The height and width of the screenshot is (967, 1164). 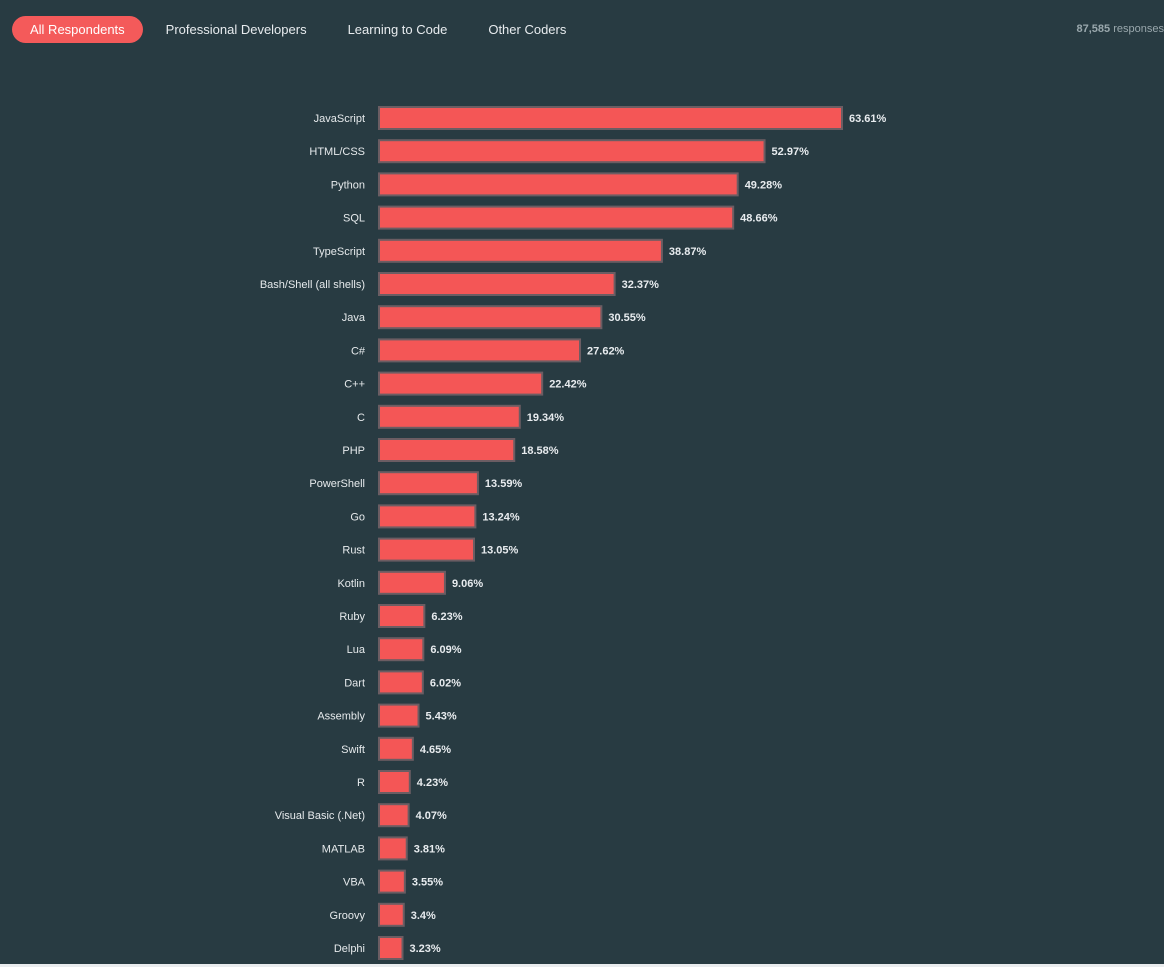 What do you see at coordinates (527, 29) in the screenshot?
I see `tab-other-coders: Other Coders` at bounding box center [527, 29].